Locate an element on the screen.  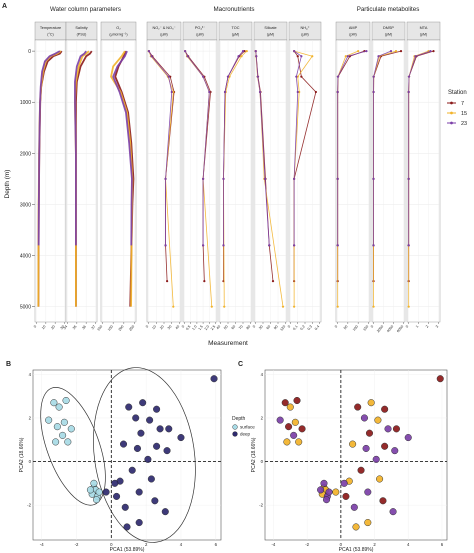
legend-title: Station is located at coordinates (457, 93).